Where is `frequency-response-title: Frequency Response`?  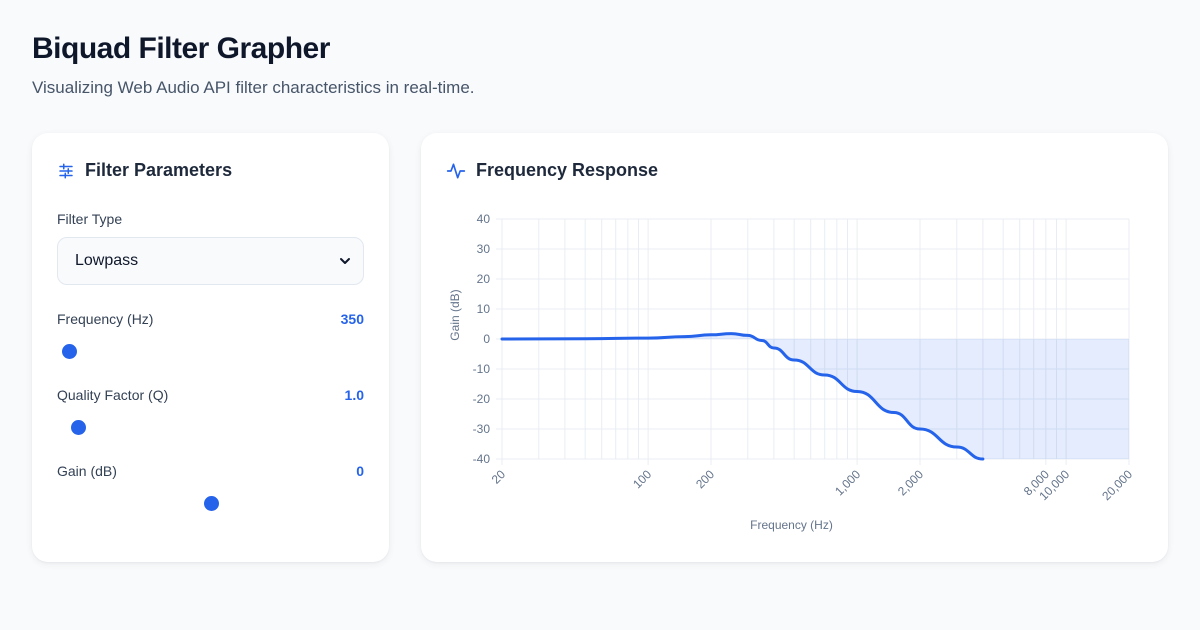
frequency-response-title: Frequency Response is located at coordinates (567, 170).